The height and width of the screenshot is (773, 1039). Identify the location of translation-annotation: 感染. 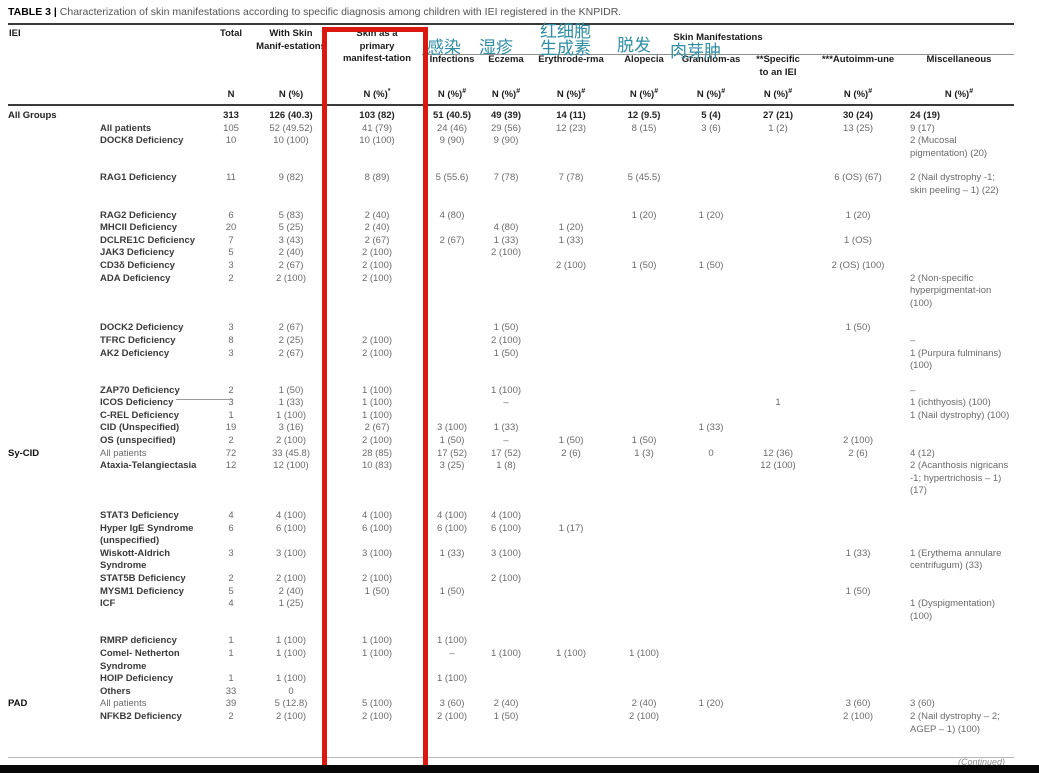
(444, 47).